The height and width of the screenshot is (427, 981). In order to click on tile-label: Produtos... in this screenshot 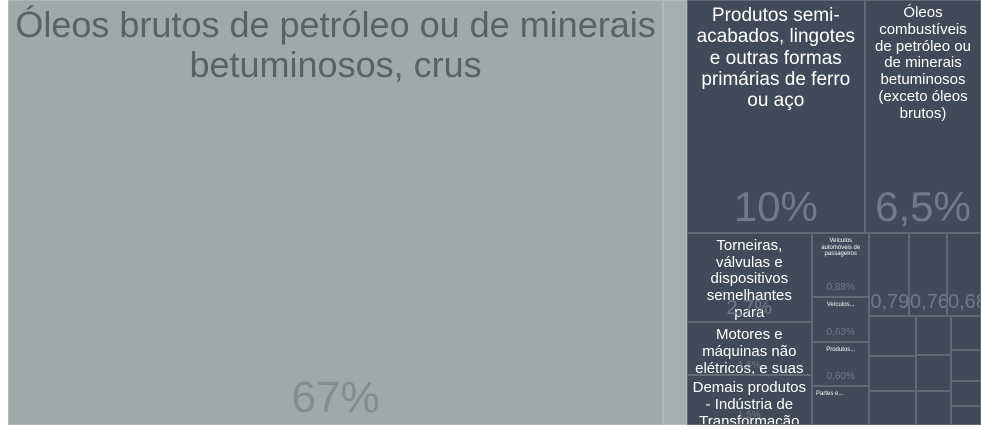, I will do `click(841, 350)`.